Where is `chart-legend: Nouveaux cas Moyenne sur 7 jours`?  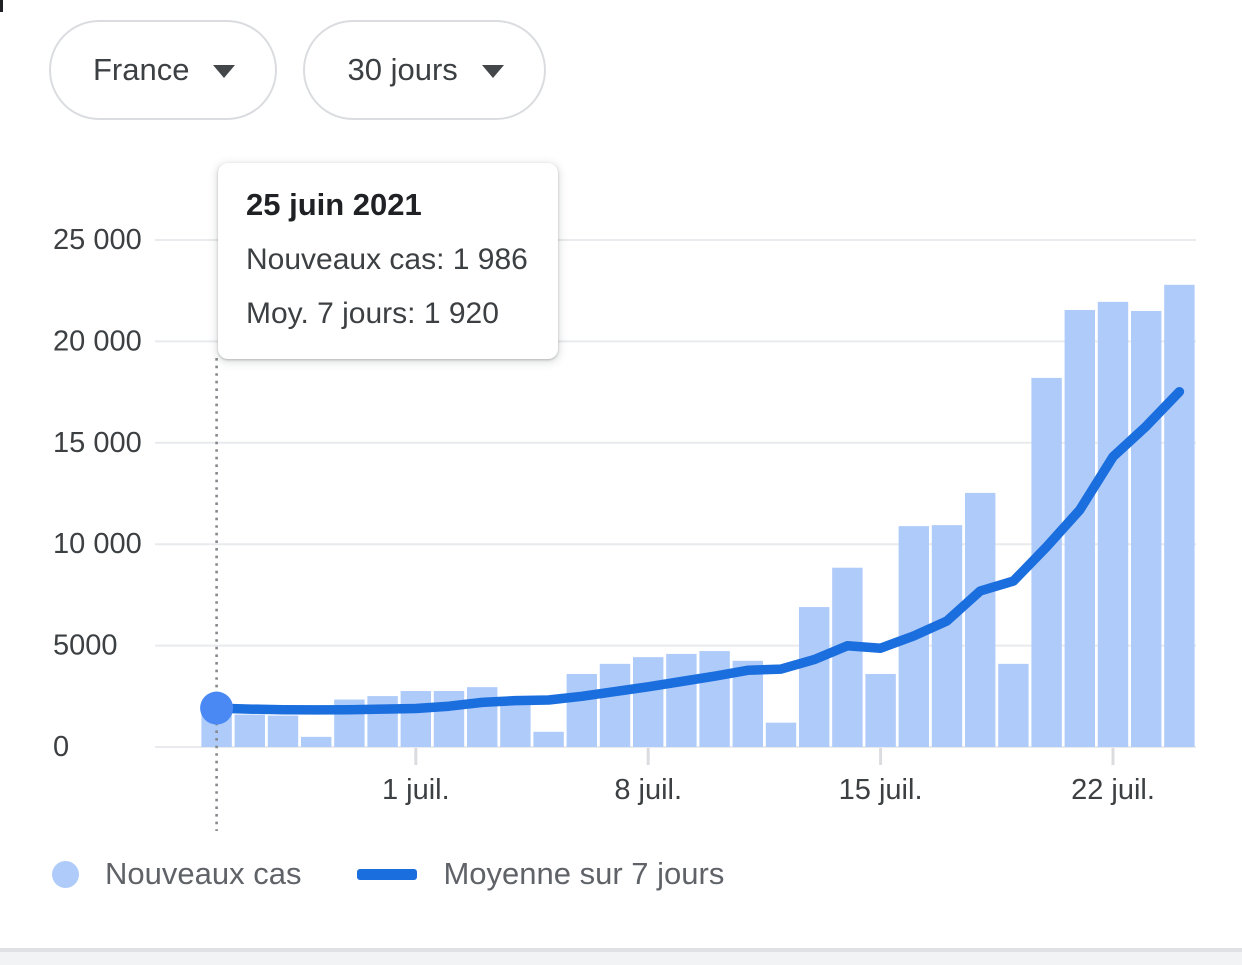
chart-legend: Nouveaux cas Moyenne sur 7 jours is located at coordinates (388, 874).